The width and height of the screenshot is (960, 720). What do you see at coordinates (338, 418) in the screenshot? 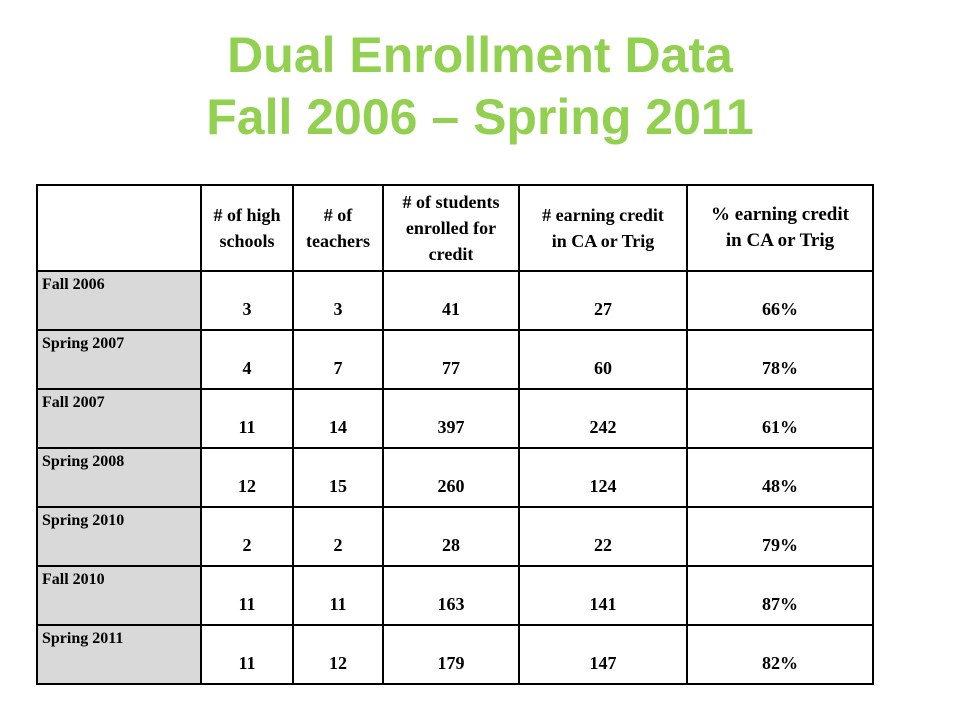
I see `cell-teachers: 14` at bounding box center [338, 418].